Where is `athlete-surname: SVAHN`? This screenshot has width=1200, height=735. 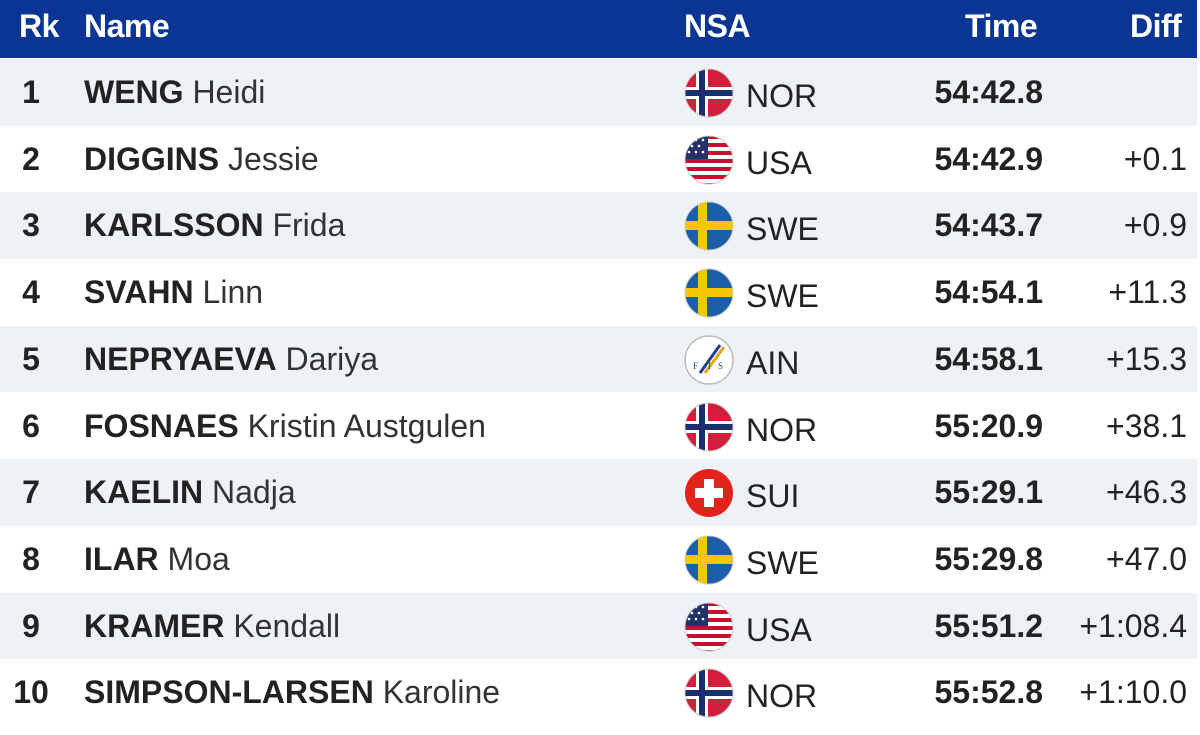
athlete-surname: SVAHN is located at coordinates (139, 292).